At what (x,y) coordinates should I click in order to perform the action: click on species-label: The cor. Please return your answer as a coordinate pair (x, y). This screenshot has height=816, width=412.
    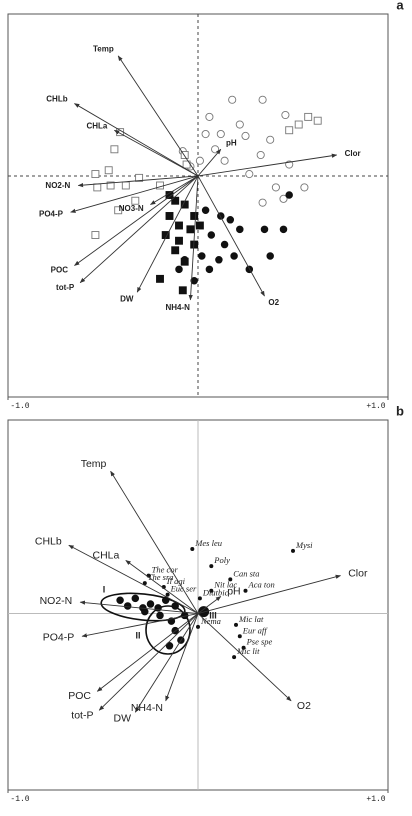
    Looking at the image, I should click on (165, 570).